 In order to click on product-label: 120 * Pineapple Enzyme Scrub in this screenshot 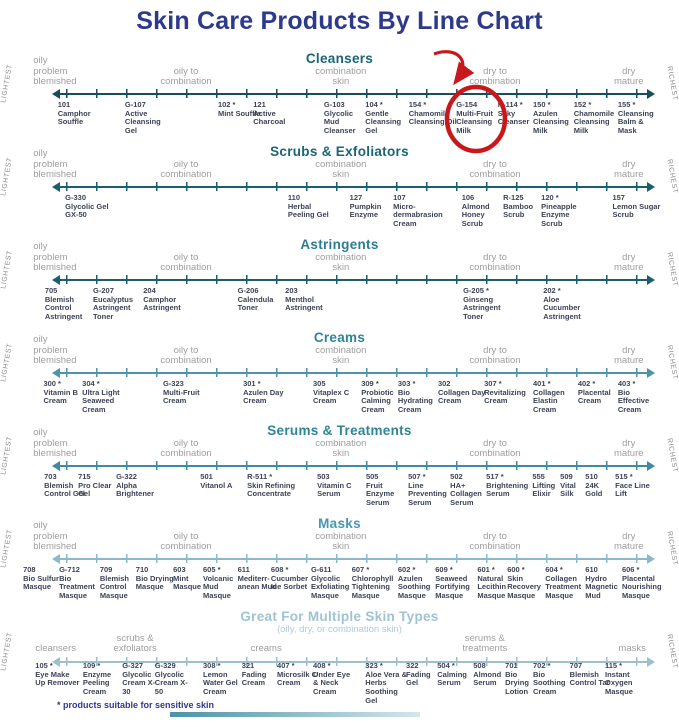, I will do `click(566, 211)`.